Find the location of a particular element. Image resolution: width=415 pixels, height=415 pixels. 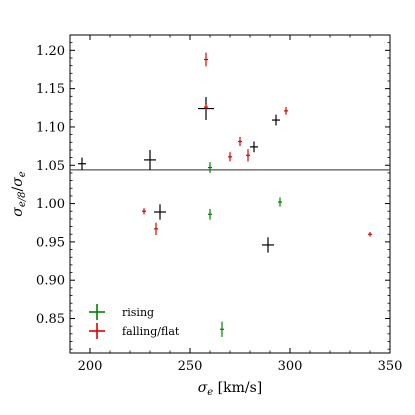

y-tick-label: 0.85 is located at coordinates (50, 319).